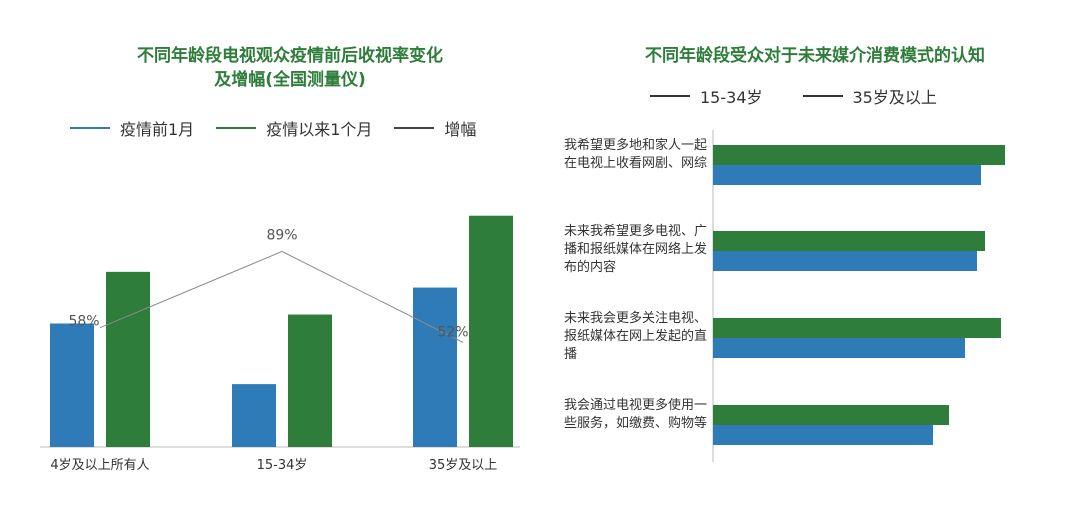 This screenshot has height=530, width=1080. I want to click on legend-item-after: 疫情以来1个月, so click(294, 128).